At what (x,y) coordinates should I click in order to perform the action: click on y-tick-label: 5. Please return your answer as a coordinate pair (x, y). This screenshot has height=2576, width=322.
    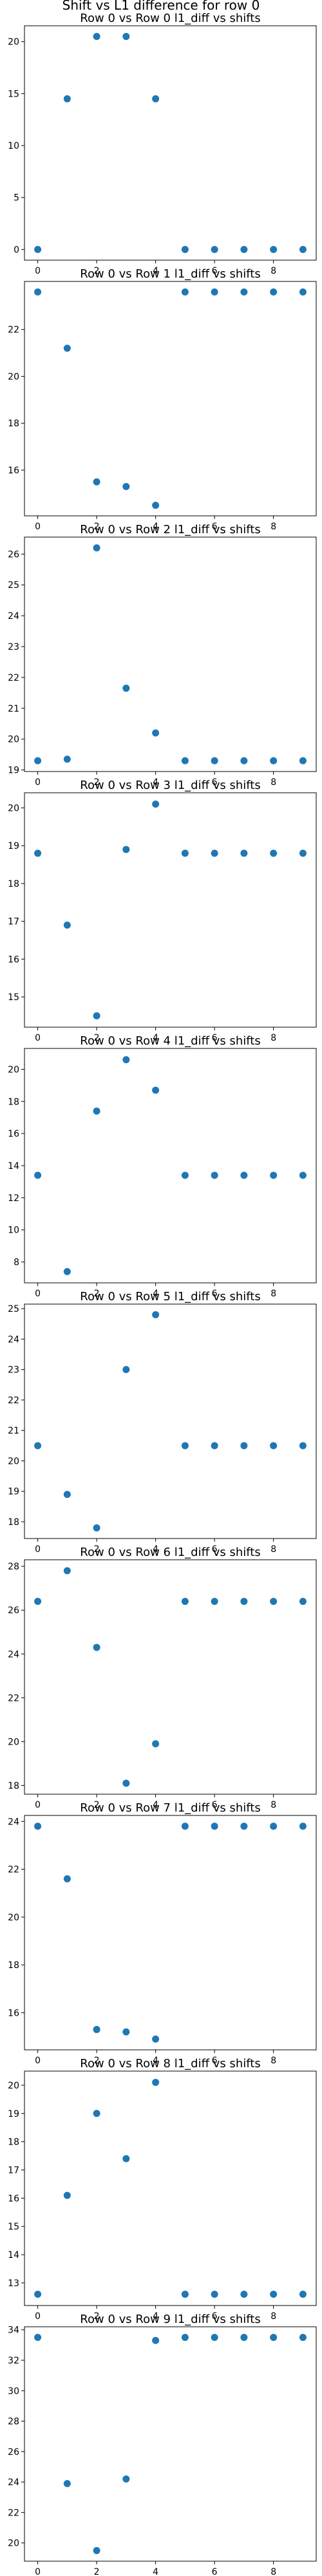
    Looking at the image, I should click on (16, 199).